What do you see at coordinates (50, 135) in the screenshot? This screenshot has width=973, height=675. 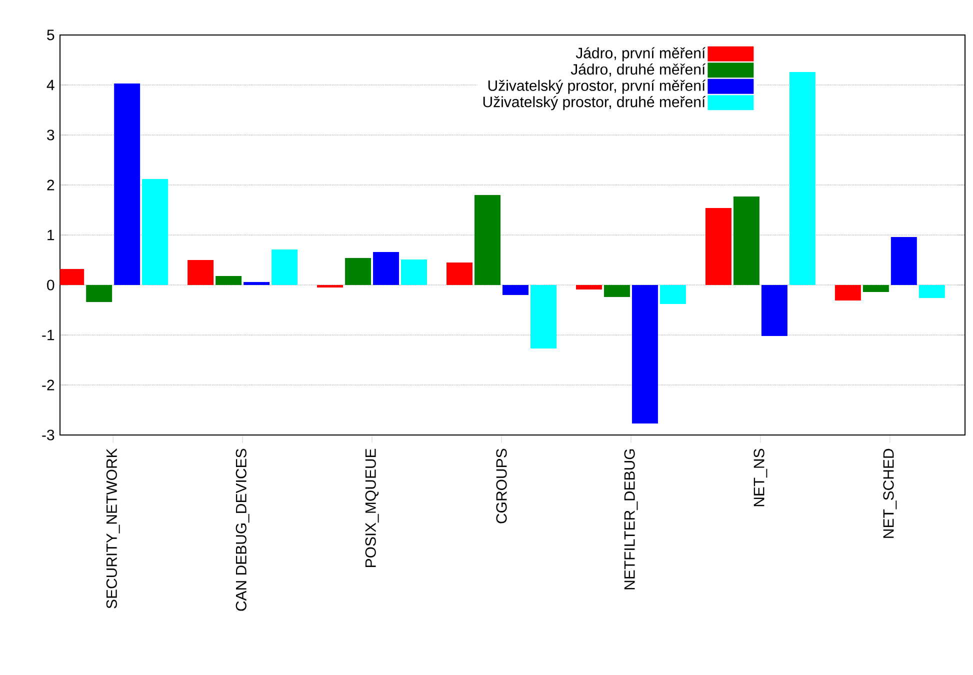 I see `y-tick-label: 3` at bounding box center [50, 135].